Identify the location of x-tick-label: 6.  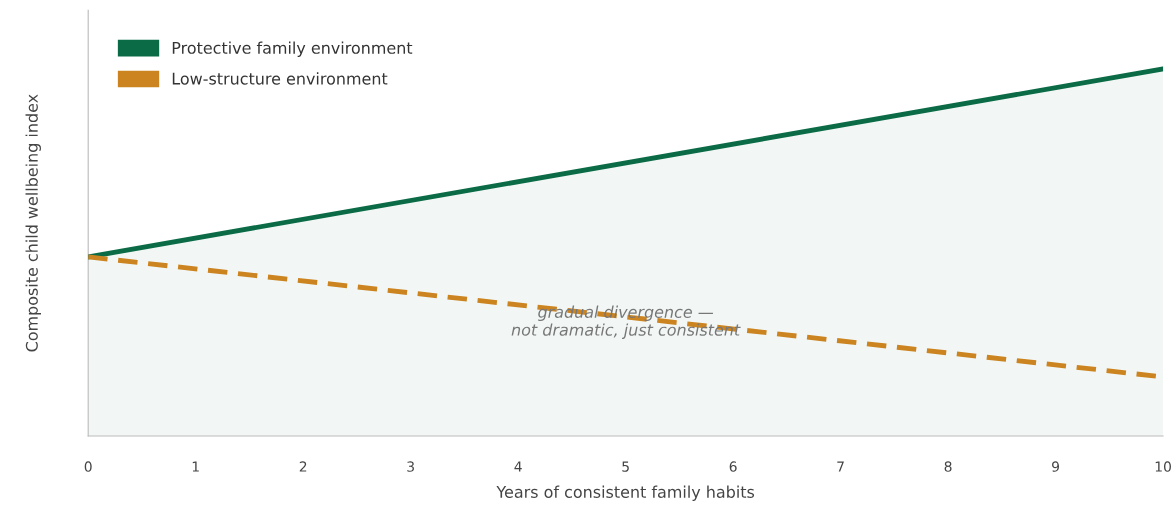
(733, 466).